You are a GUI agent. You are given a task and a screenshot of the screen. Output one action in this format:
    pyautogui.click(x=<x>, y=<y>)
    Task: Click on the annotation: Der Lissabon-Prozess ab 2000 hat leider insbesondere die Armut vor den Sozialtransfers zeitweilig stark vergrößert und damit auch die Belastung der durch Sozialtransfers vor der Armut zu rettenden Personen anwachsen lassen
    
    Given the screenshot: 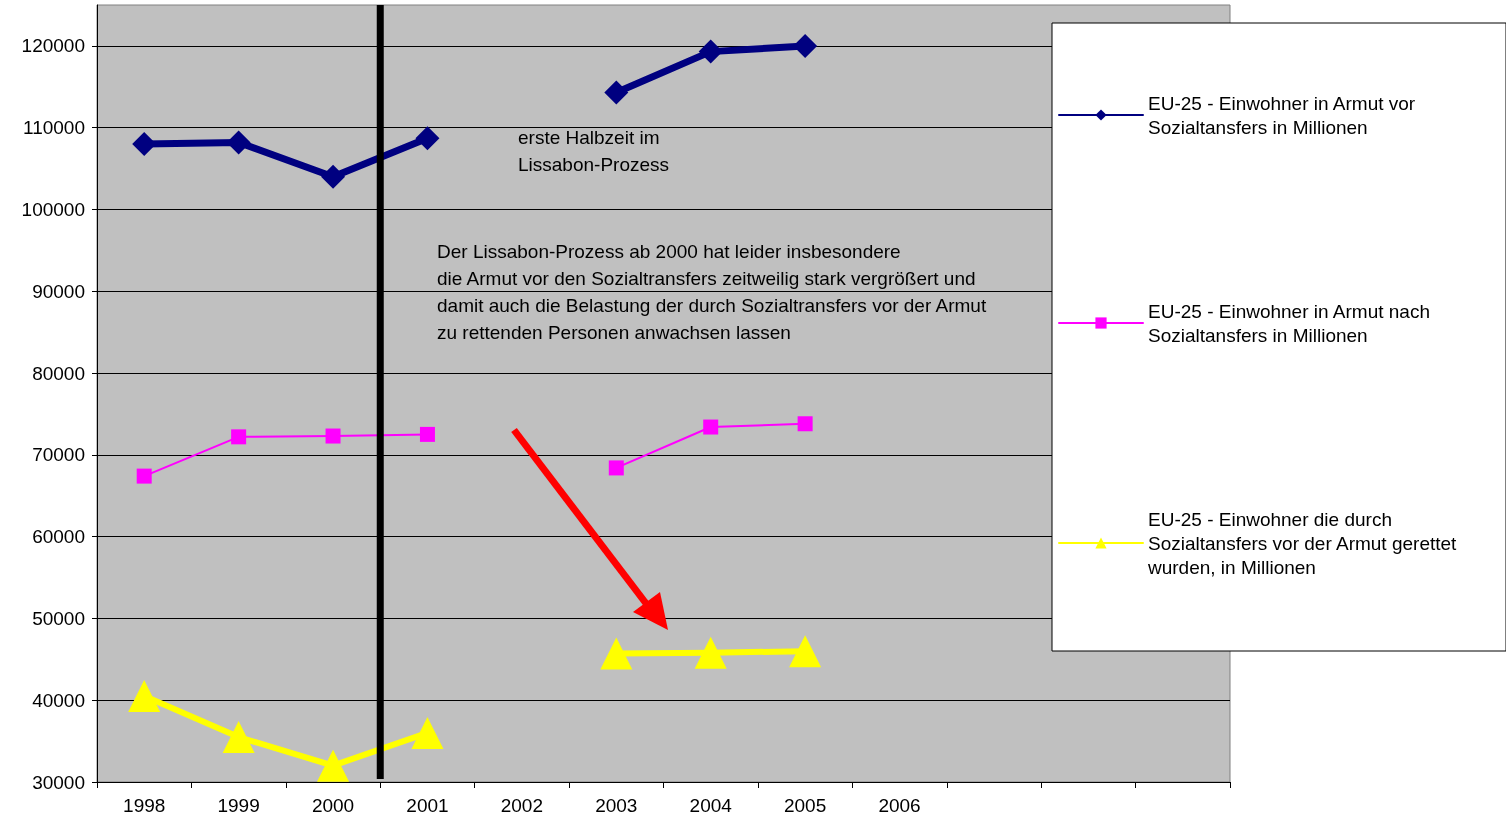 What is the action you would take?
    pyautogui.click(x=712, y=292)
    